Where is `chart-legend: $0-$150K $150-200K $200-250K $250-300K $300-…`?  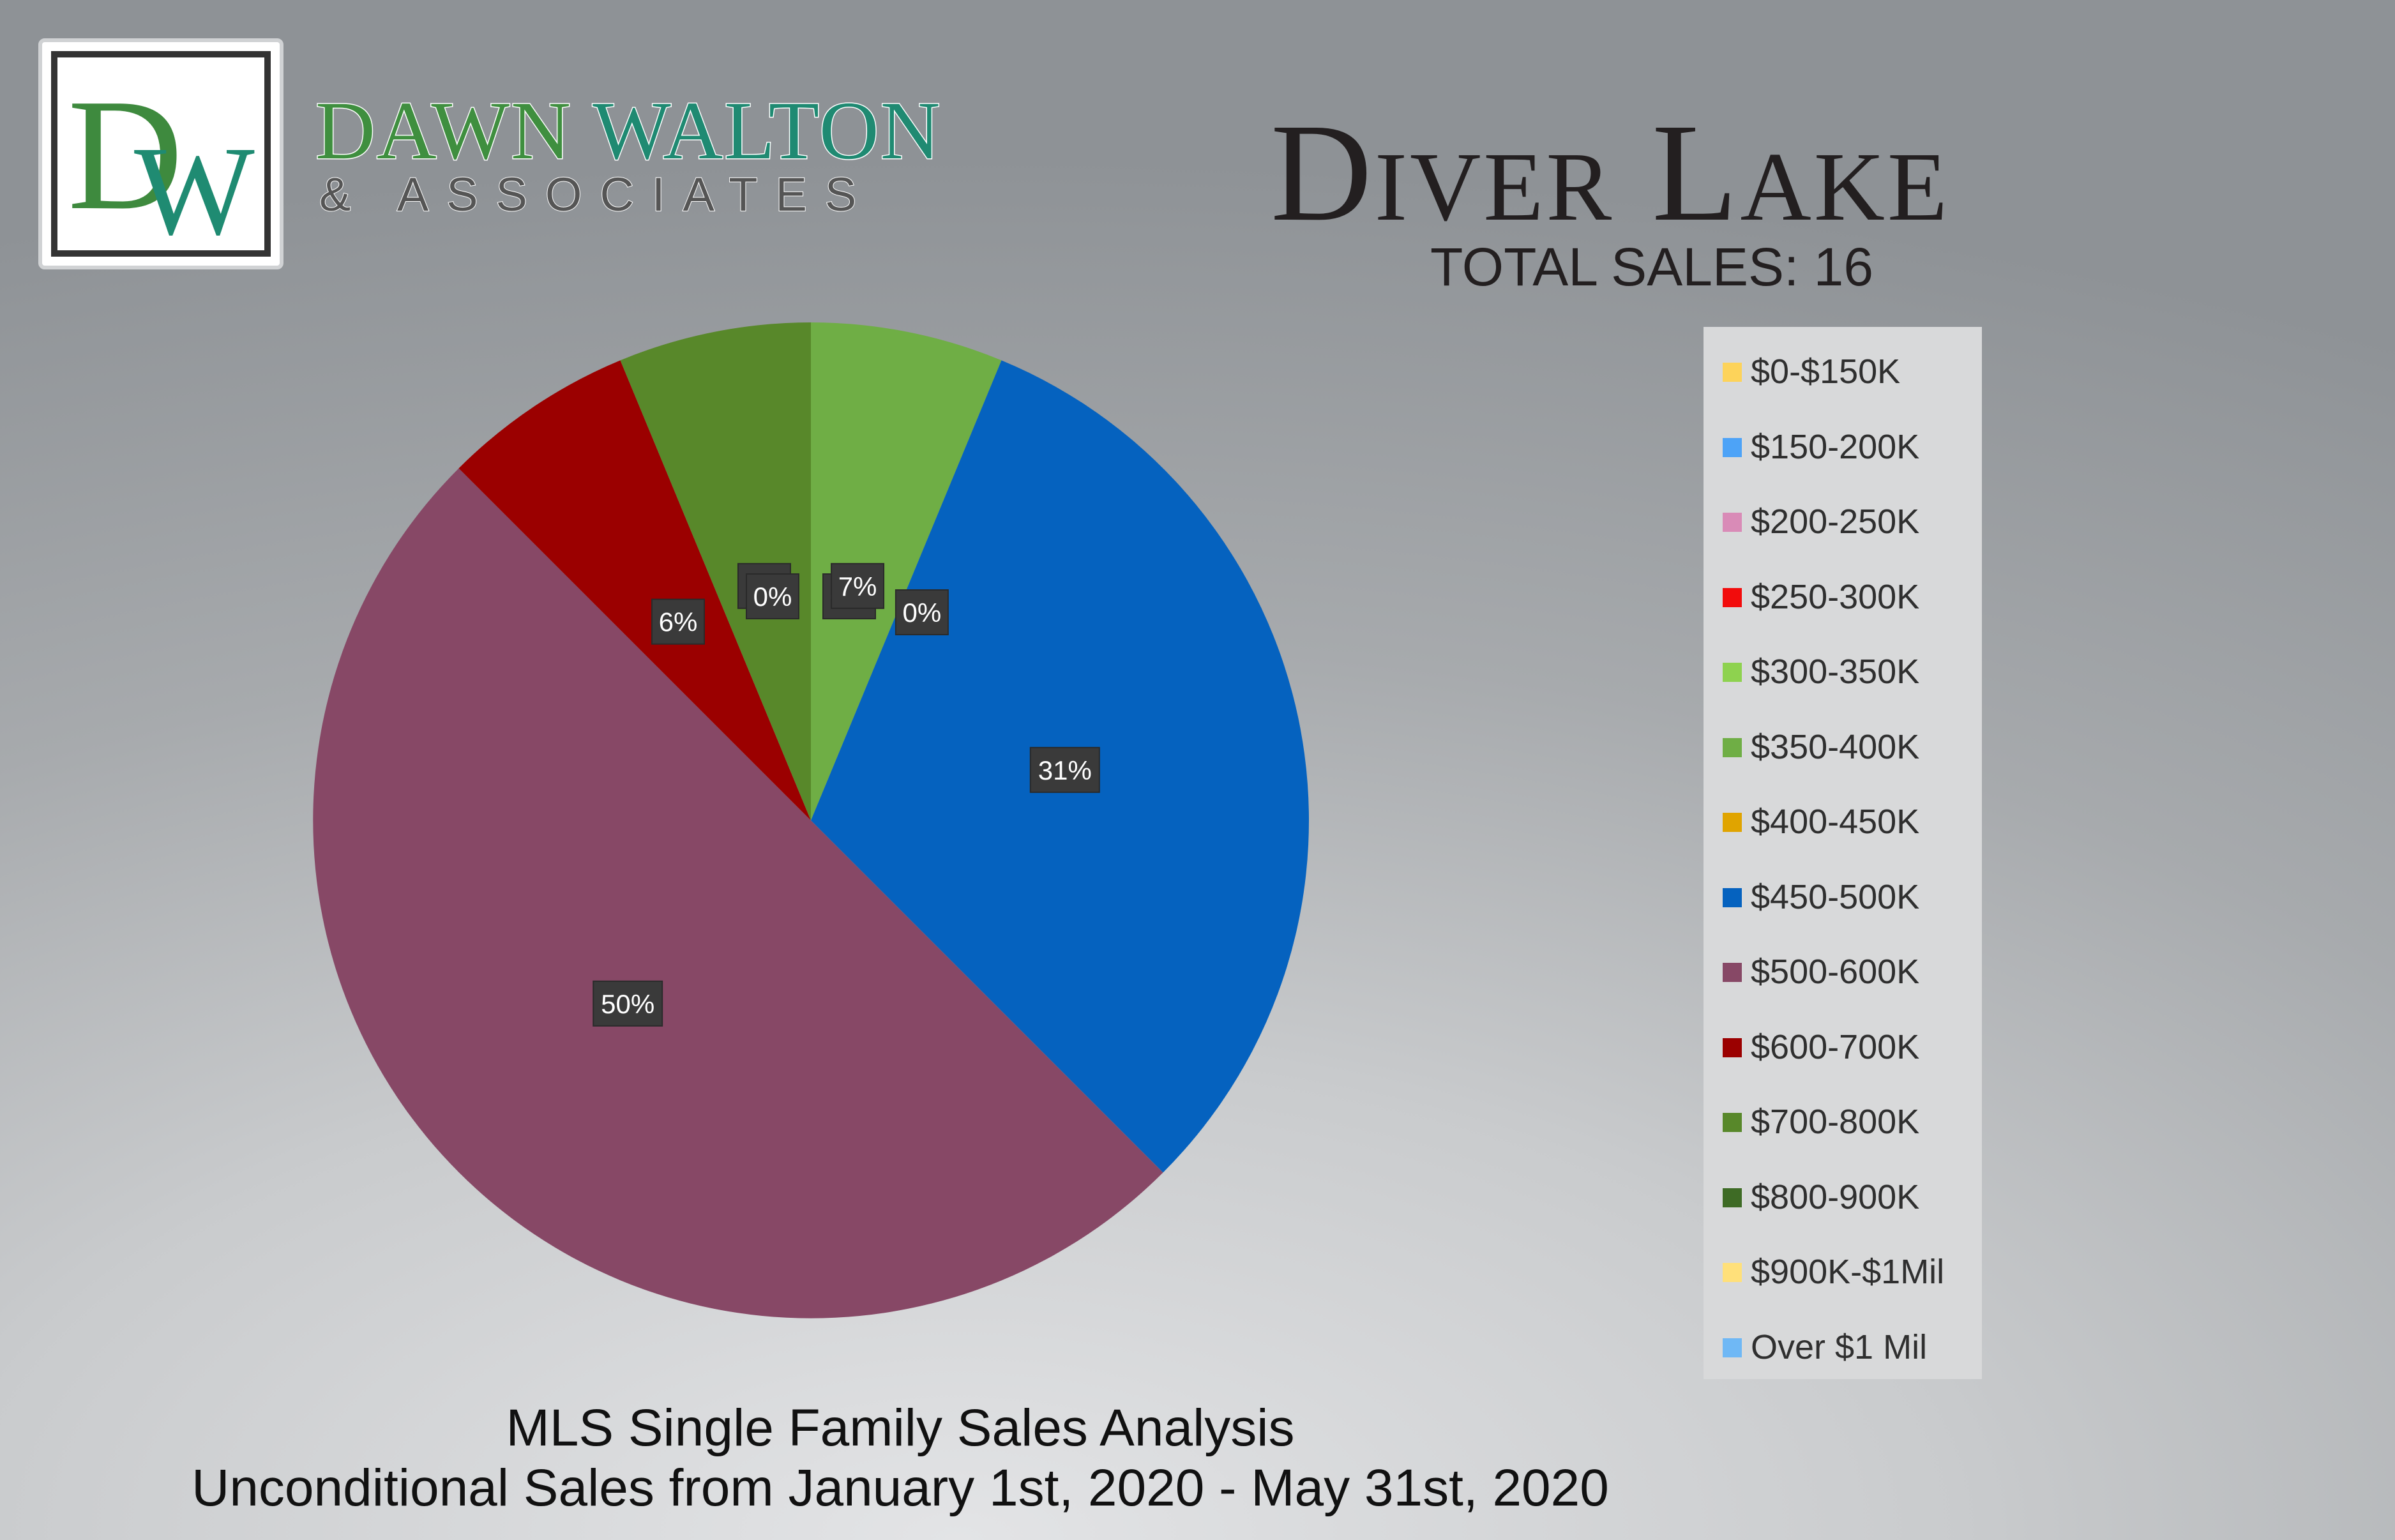
chart-legend: $0-$150K $150-200K $200-250K $250-300K $300-… is located at coordinates (1843, 853).